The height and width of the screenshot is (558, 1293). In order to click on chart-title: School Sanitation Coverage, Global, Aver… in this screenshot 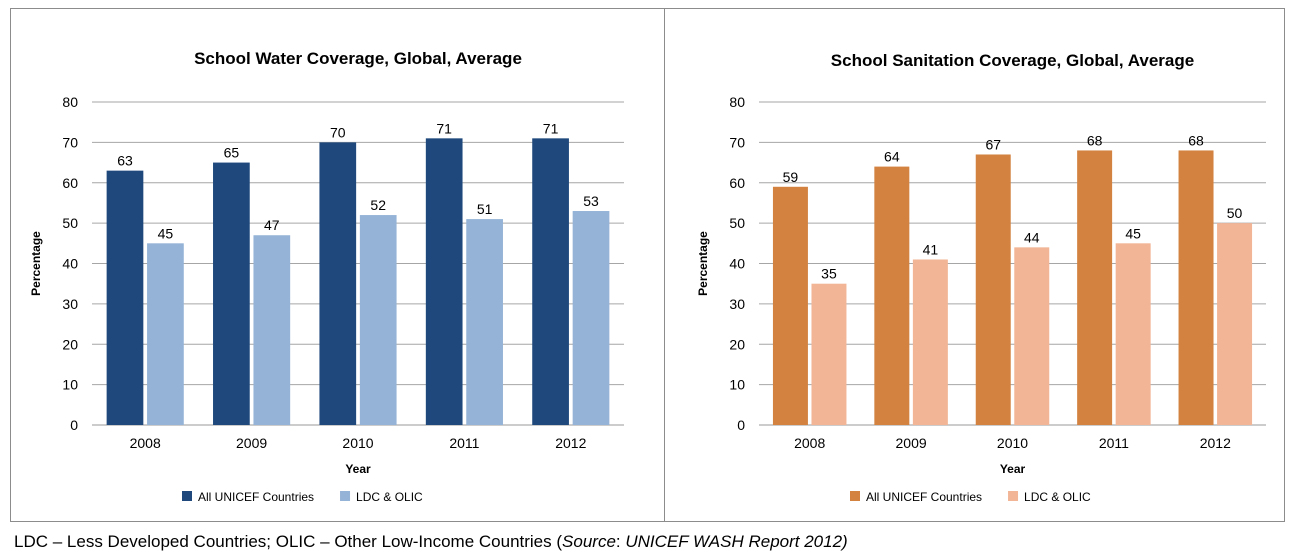, I will do `click(1012, 60)`.